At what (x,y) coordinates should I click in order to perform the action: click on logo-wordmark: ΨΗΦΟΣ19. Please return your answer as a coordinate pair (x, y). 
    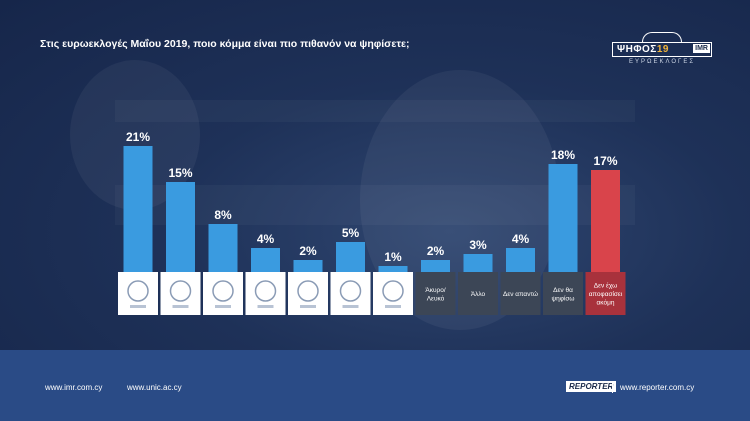
    Looking at the image, I should click on (662, 49).